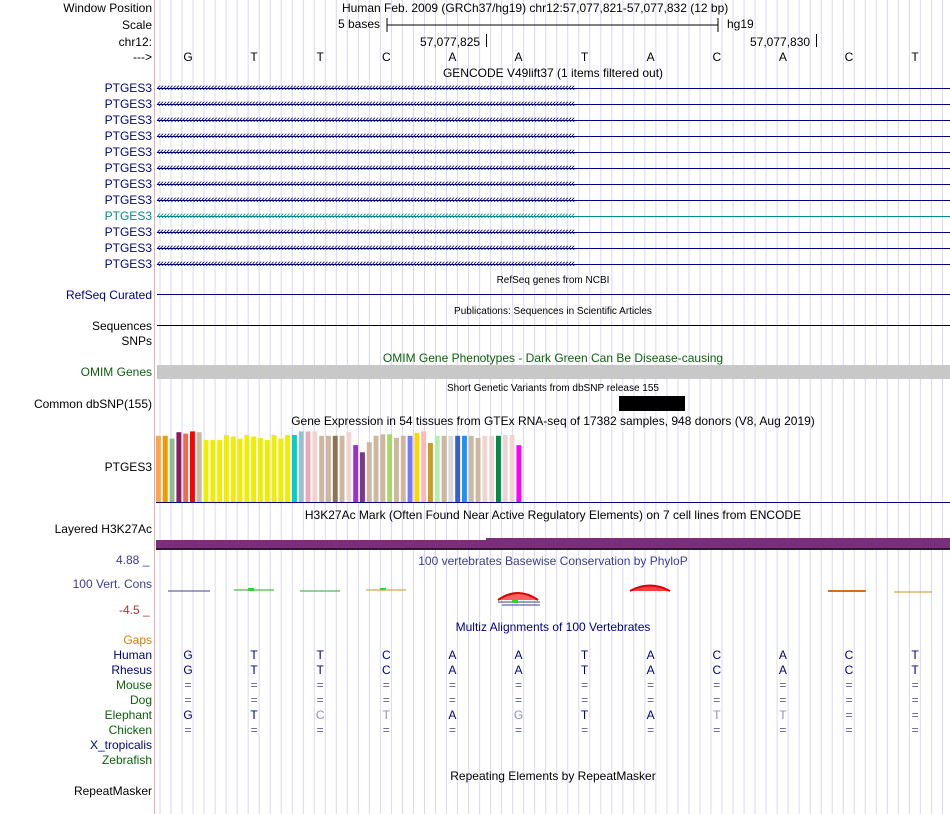  What do you see at coordinates (108, 295) in the screenshot?
I see `refseq-track-label: RefSeq Curated` at bounding box center [108, 295].